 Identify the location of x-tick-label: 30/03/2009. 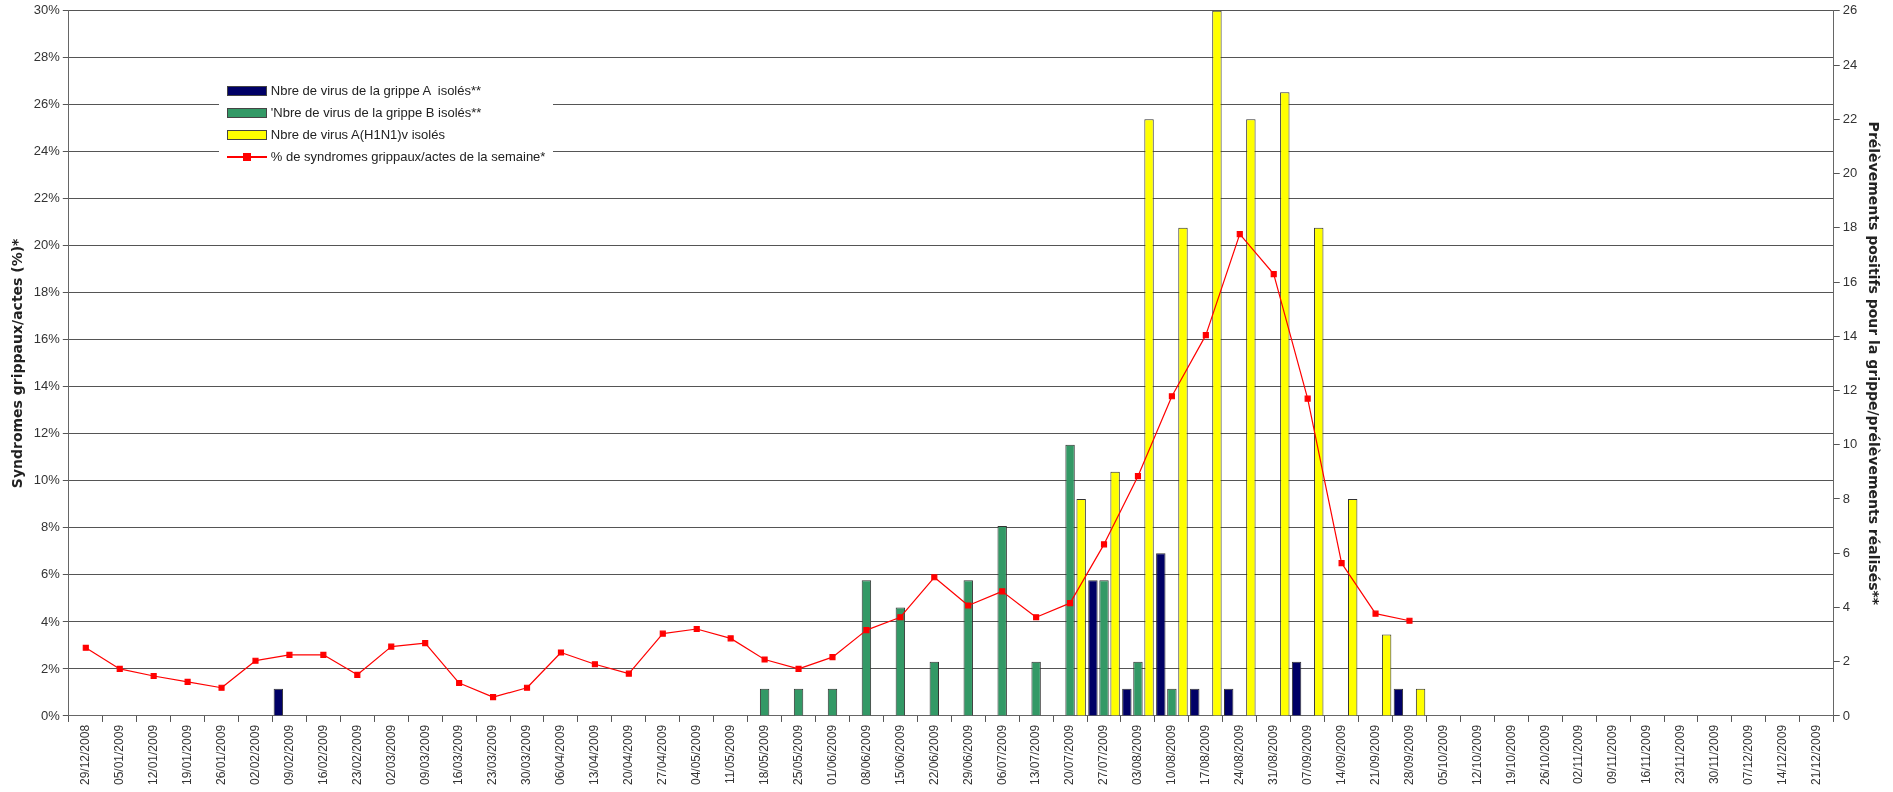
(526, 754).